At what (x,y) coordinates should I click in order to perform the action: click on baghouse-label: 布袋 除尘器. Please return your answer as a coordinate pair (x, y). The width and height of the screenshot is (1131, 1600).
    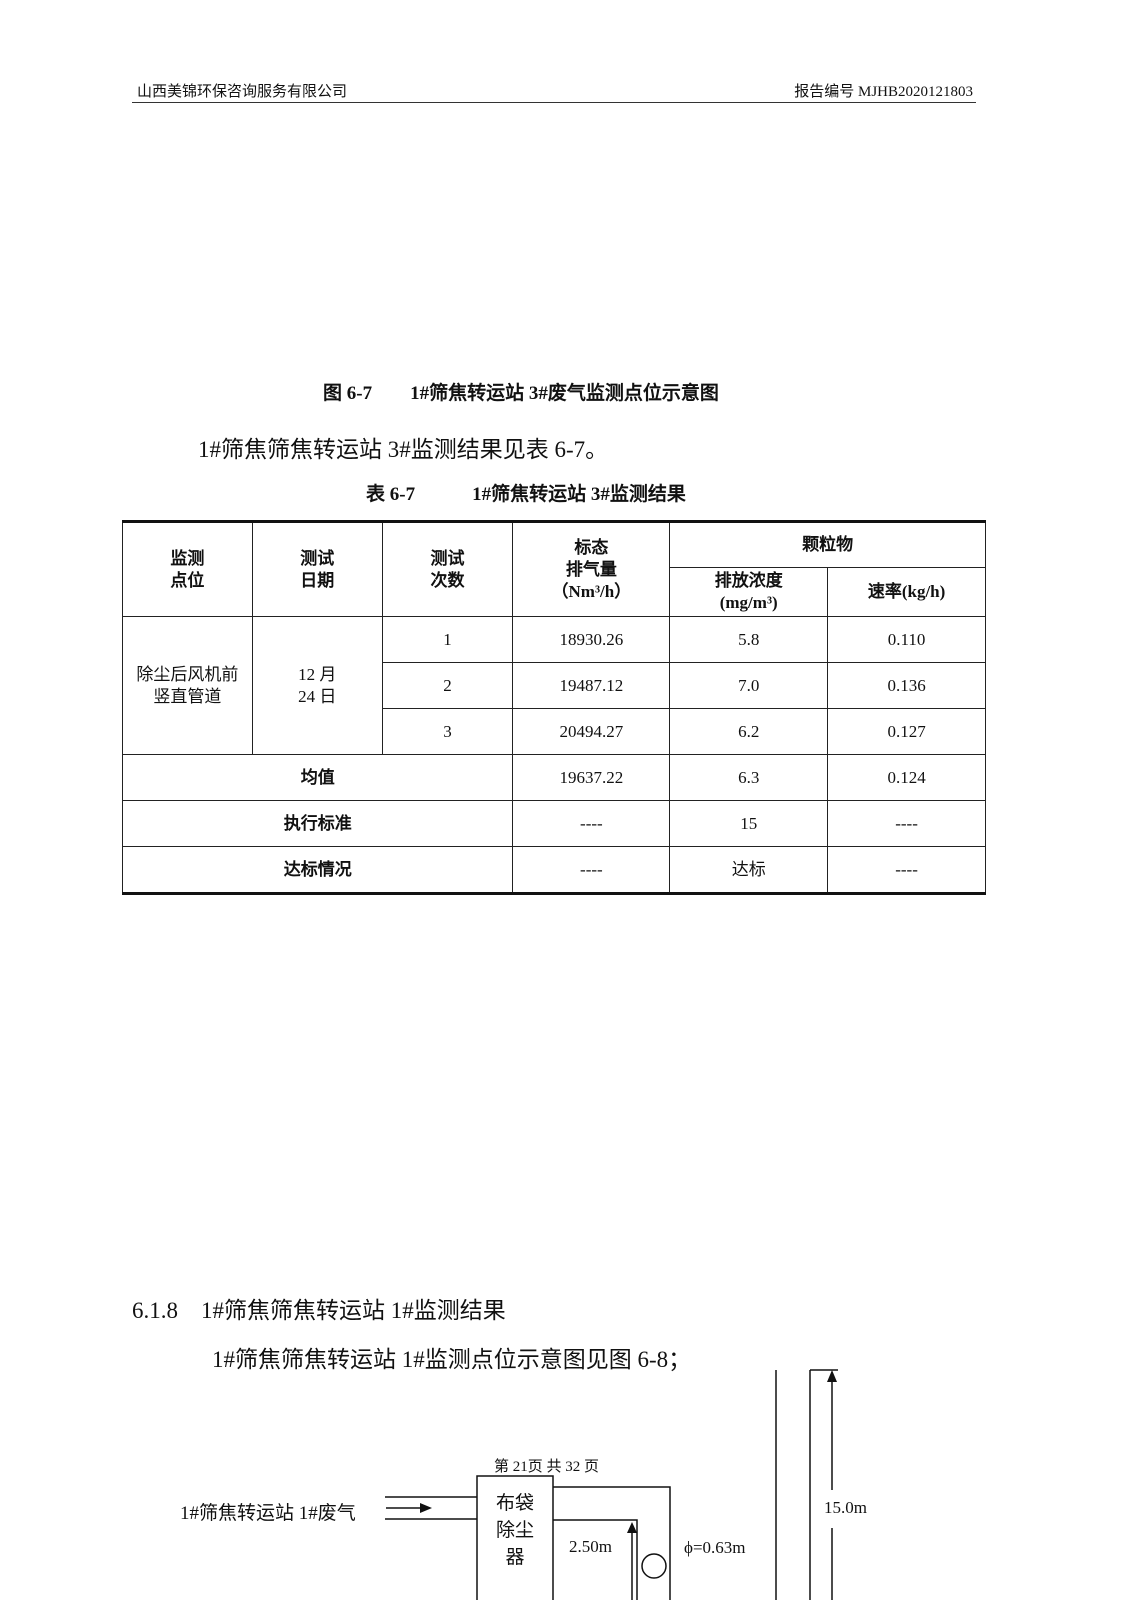
    Looking at the image, I should click on (515, 1530).